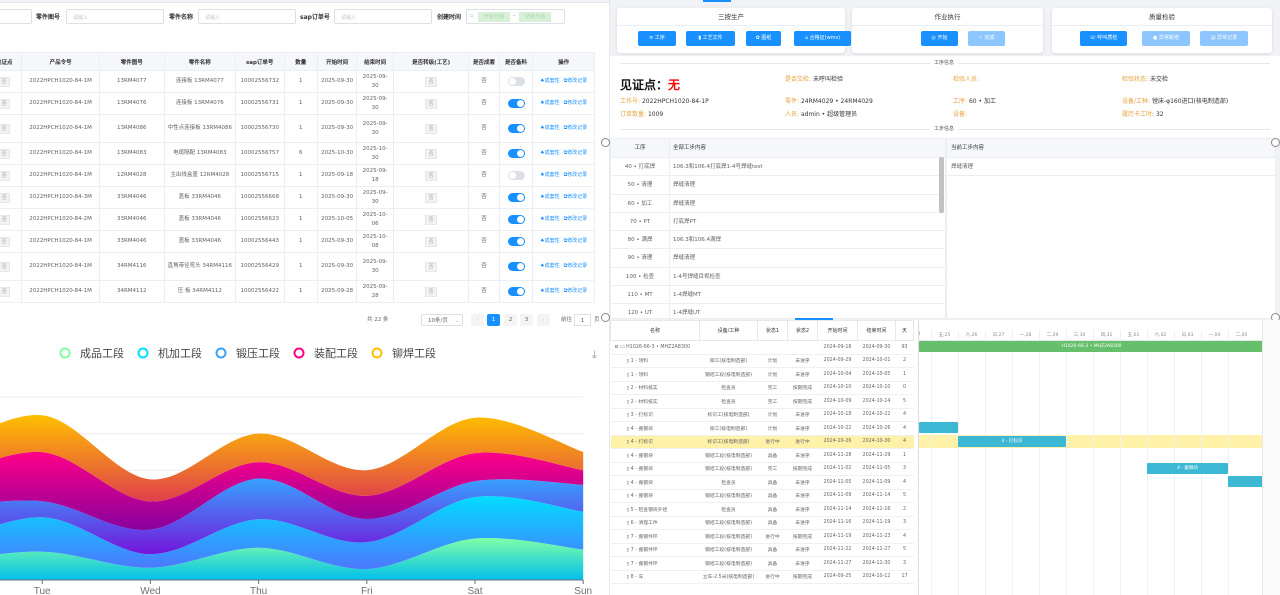 Image resolution: width=1280 pixels, height=595 pixels. What do you see at coordinates (582, 320) in the screenshot?
I see `goto-page-input: 1` at bounding box center [582, 320].